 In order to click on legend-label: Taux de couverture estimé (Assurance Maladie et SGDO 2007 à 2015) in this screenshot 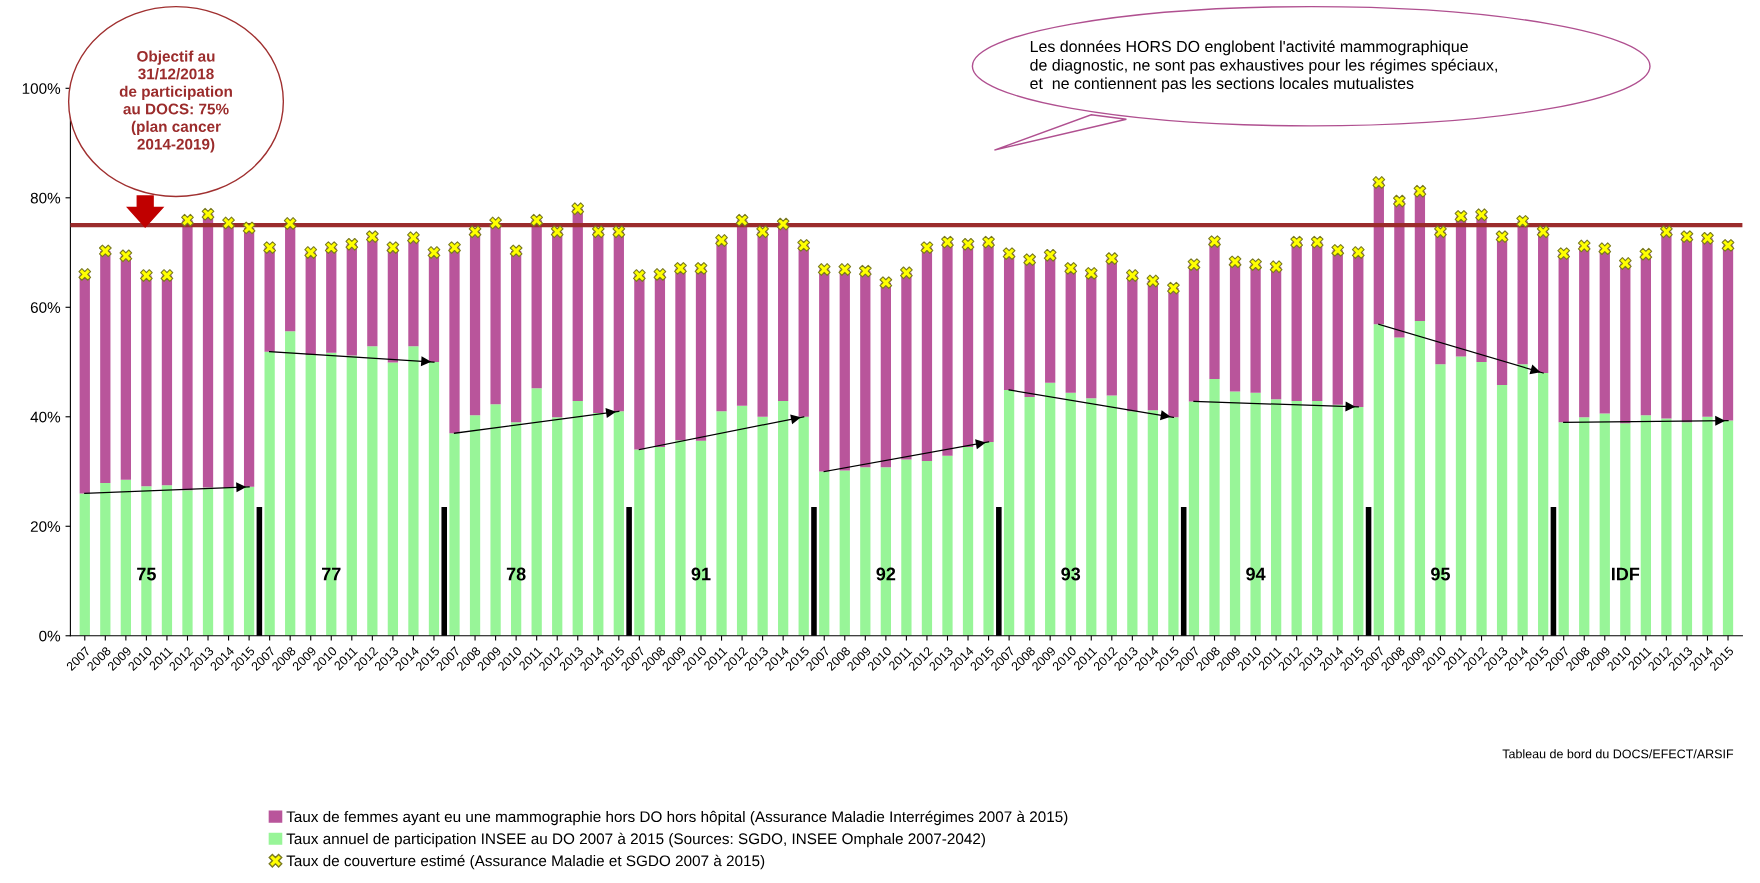, I will do `click(525, 862)`.